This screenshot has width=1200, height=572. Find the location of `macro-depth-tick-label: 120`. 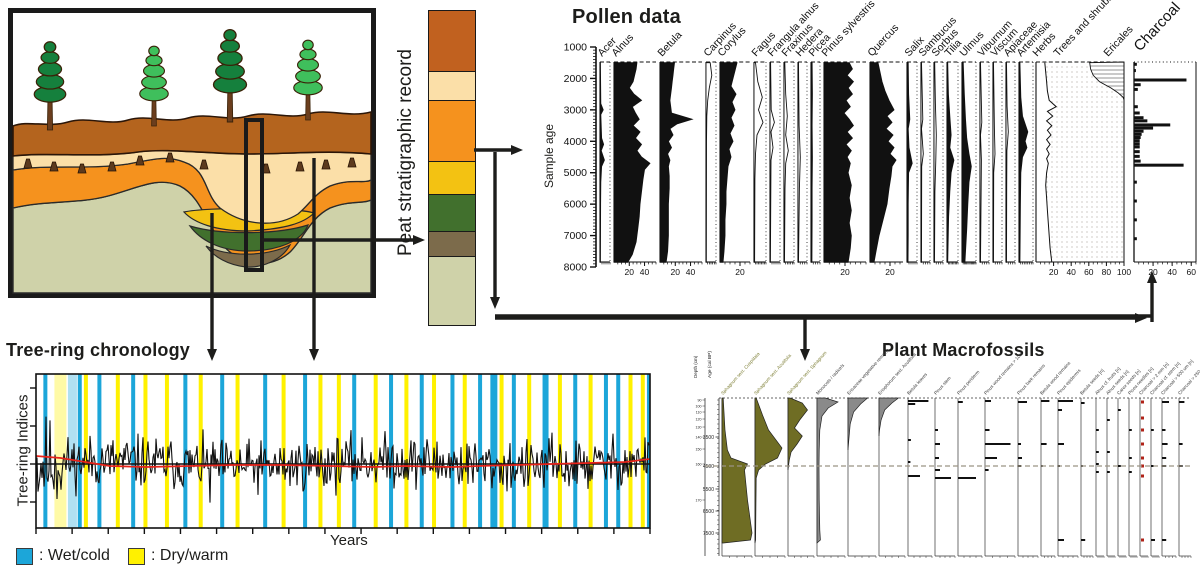

macro-depth-tick-label: 120 is located at coordinates (699, 419).